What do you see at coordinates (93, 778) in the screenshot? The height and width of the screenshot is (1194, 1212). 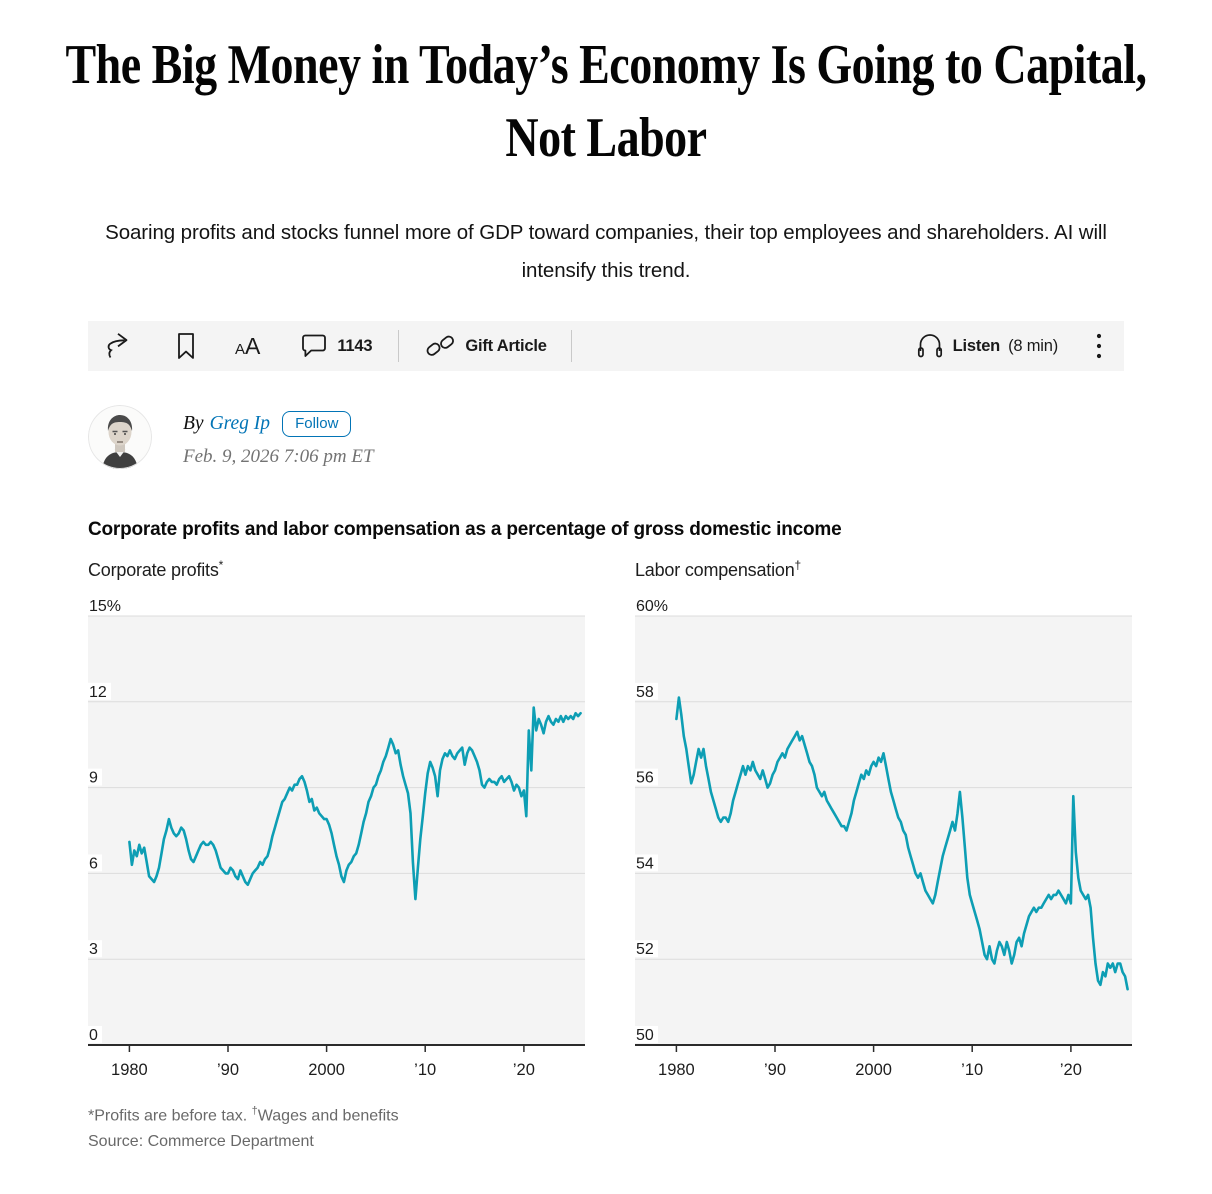 I see `svg-text: 9` at bounding box center [93, 778].